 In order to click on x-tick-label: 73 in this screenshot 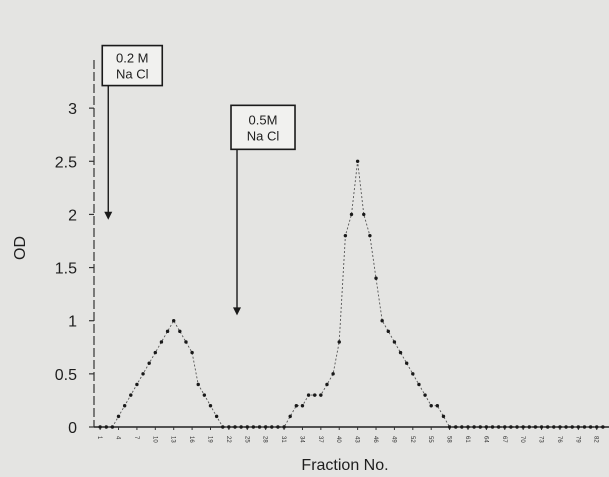, I will do `click(541, 439)`.